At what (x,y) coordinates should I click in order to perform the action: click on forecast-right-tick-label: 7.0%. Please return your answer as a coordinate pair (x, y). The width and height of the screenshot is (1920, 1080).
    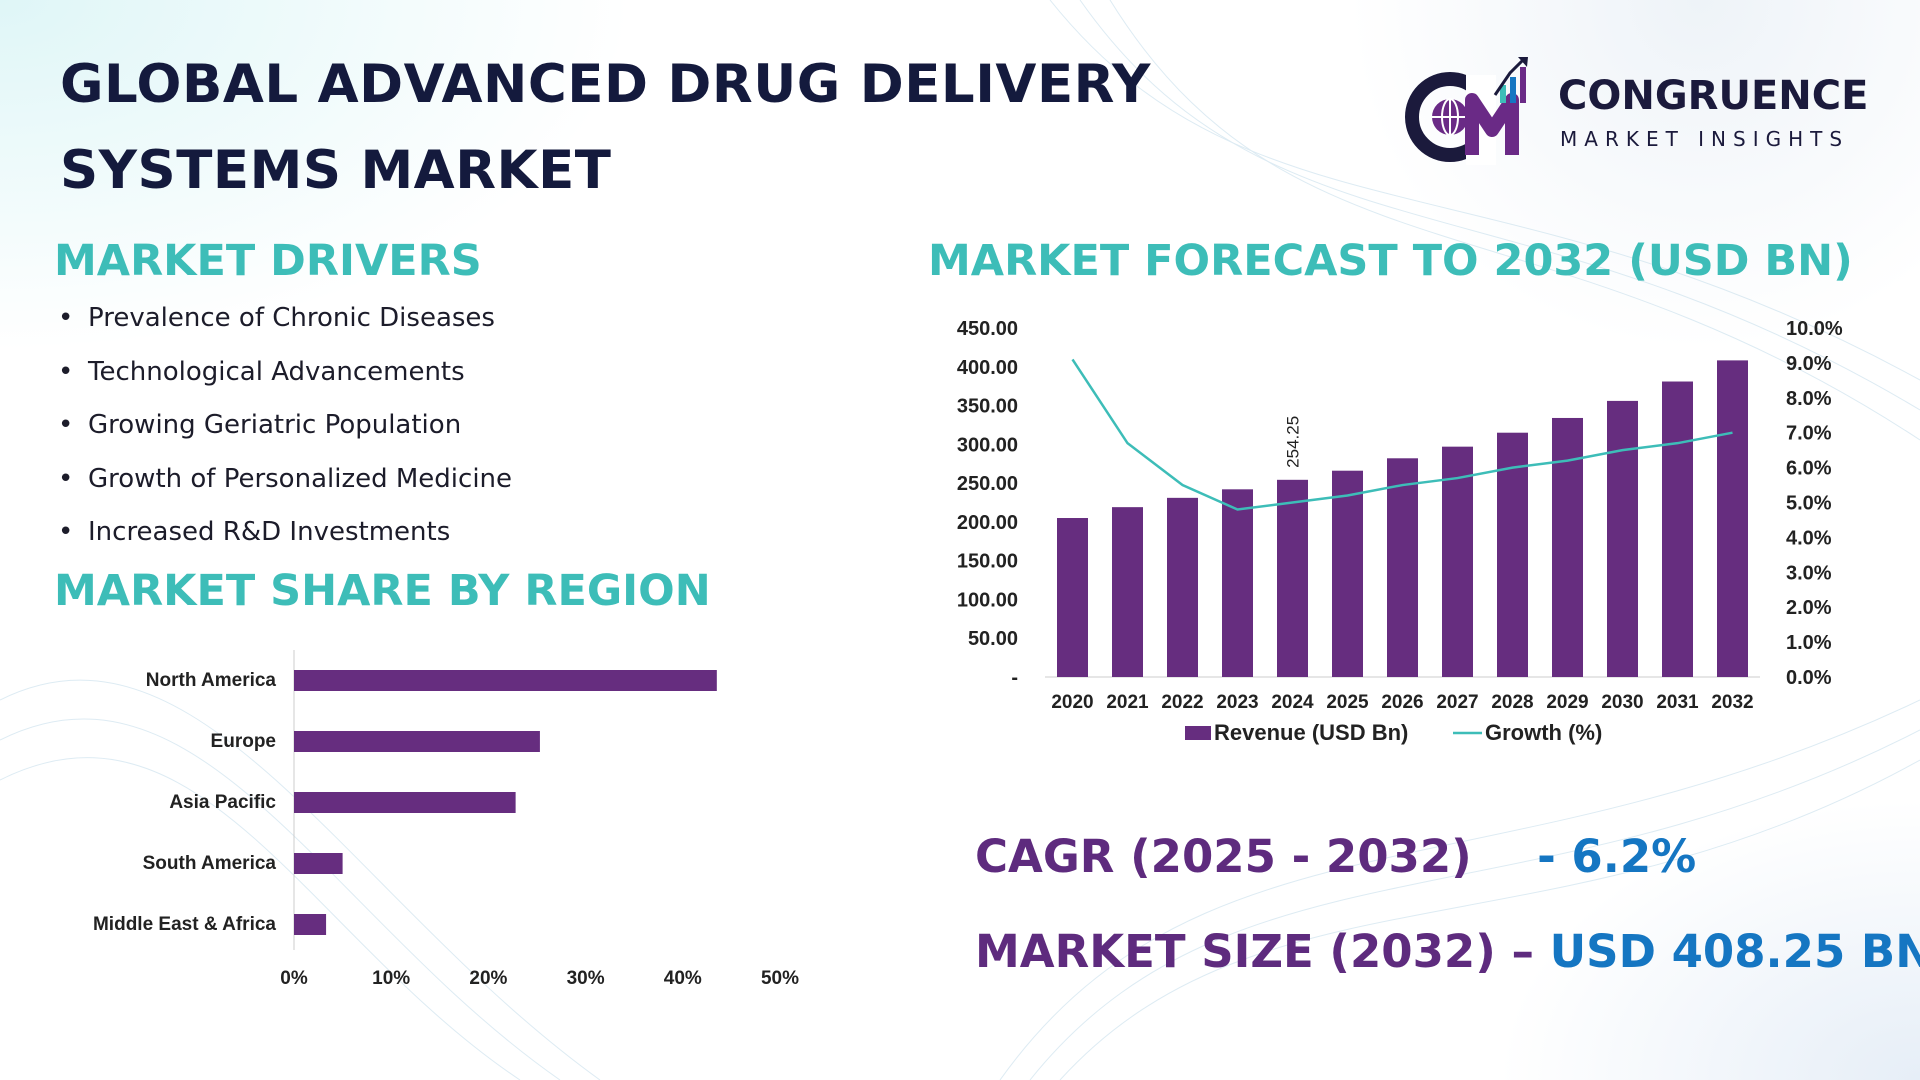
    Looking at the image, I should click on (1809, 434).